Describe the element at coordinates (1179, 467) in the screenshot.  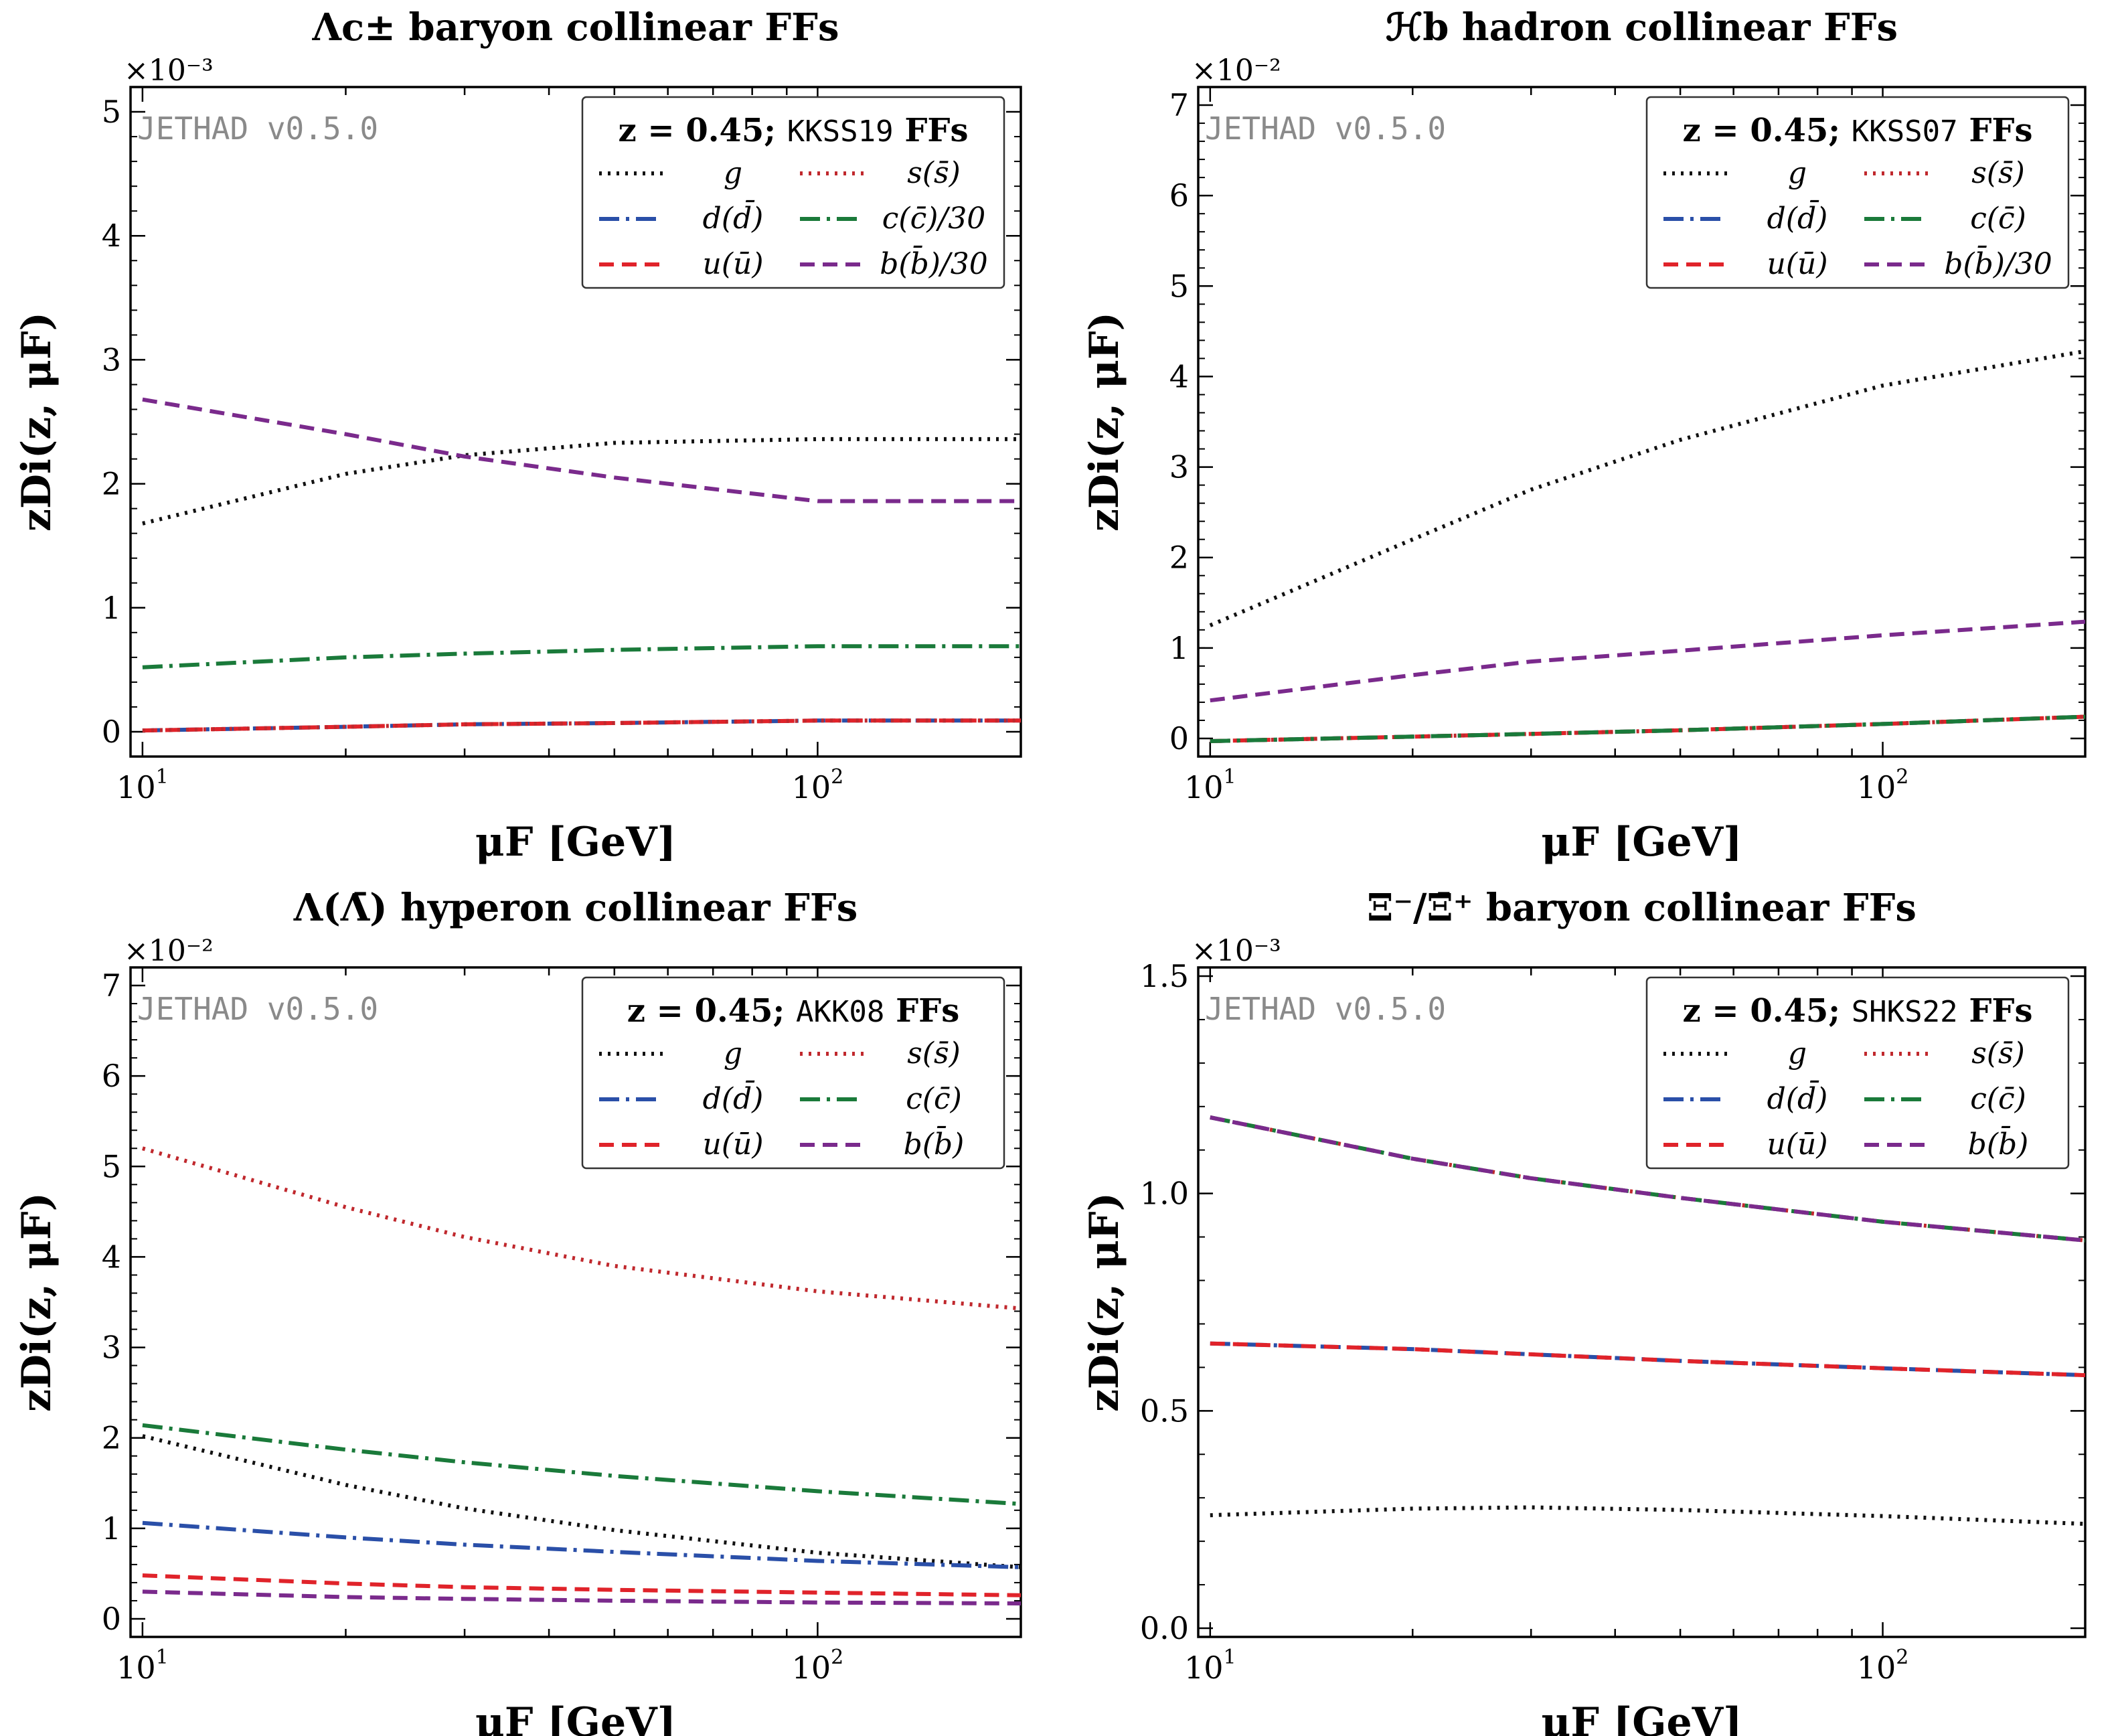
I see `y-tick-label: 3` at that location.